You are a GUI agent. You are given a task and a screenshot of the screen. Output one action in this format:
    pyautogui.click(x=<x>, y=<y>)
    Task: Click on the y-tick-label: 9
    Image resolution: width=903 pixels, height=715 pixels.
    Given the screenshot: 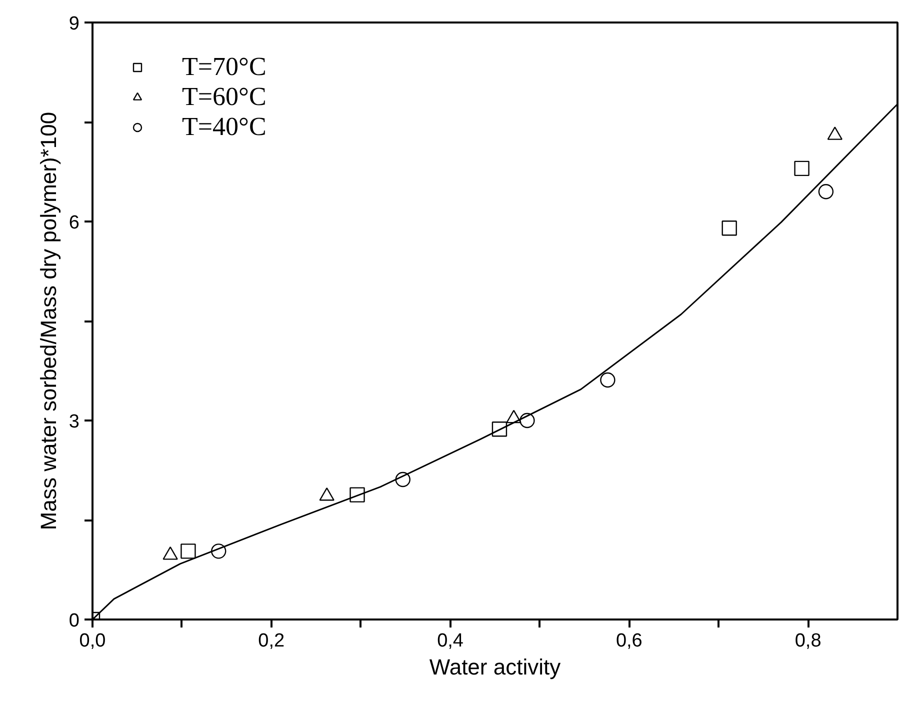 What is the action you would take?
    pyautogui.click(x=74, y=24)
    